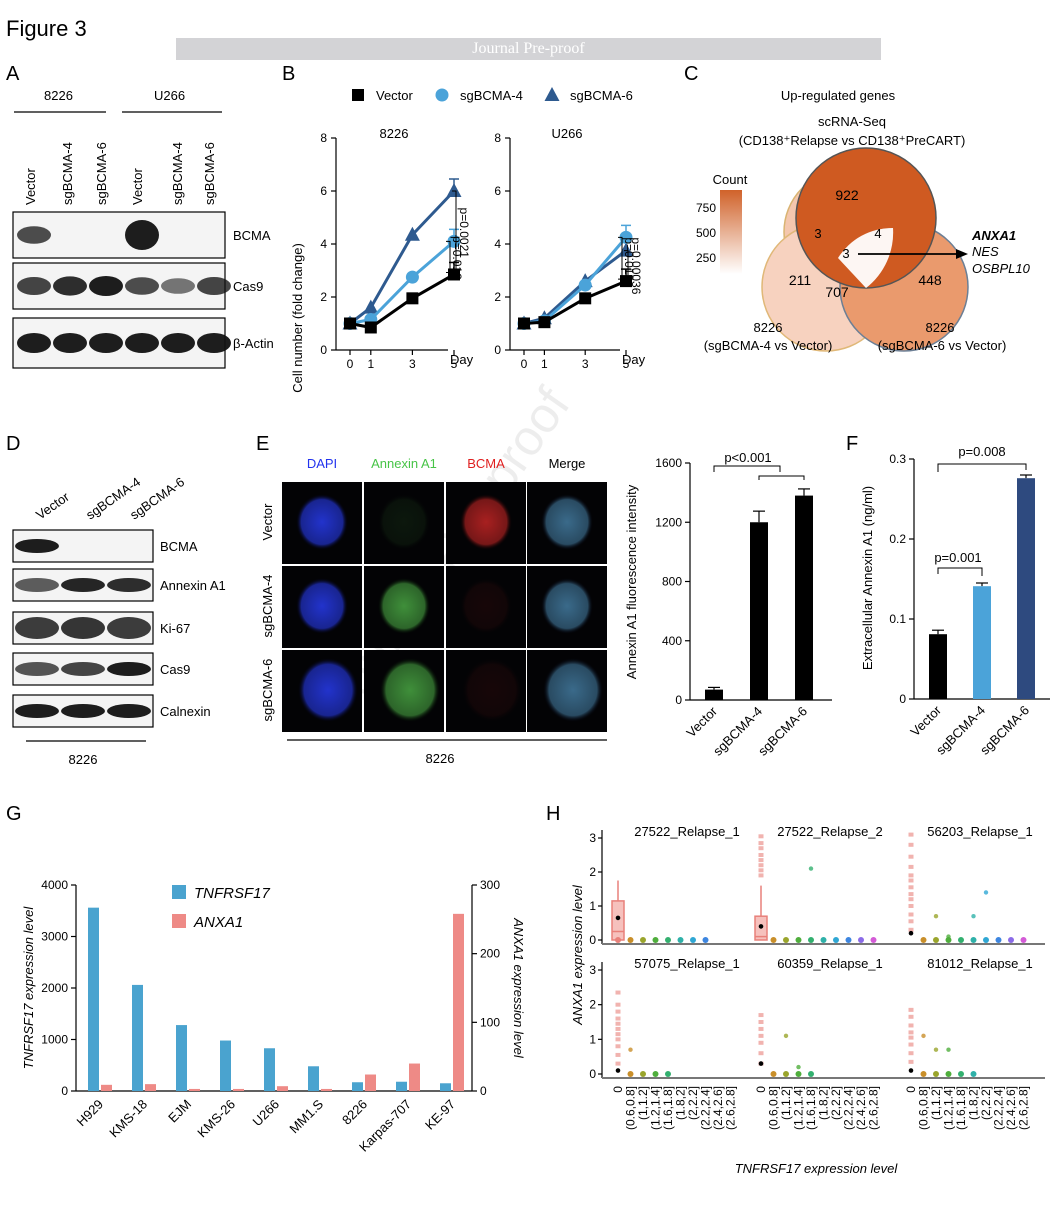 Image resolution: width=1058 pixels, height=1208 pixels. I want to click on facet-title: 56203_Relapse_1, so click(980, 831).